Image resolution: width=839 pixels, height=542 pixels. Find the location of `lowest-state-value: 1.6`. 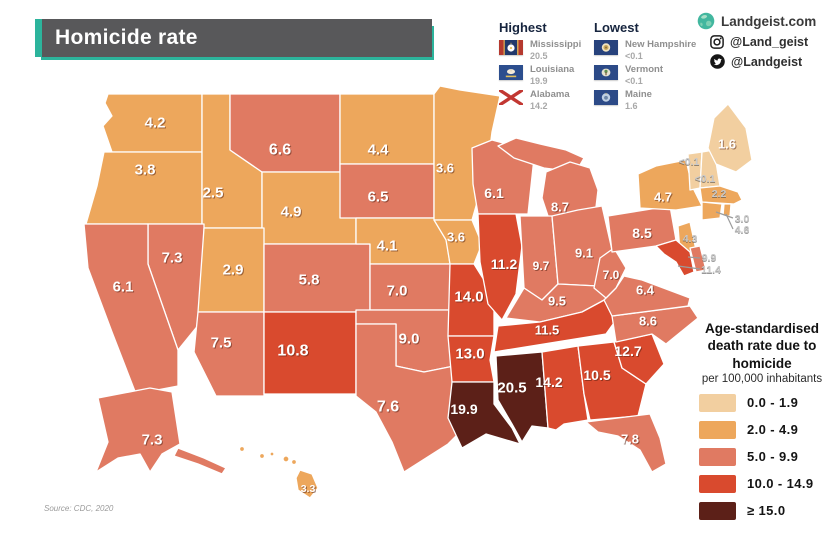

lowest-state-value: 1.6 is located at coordinates (631, 105).